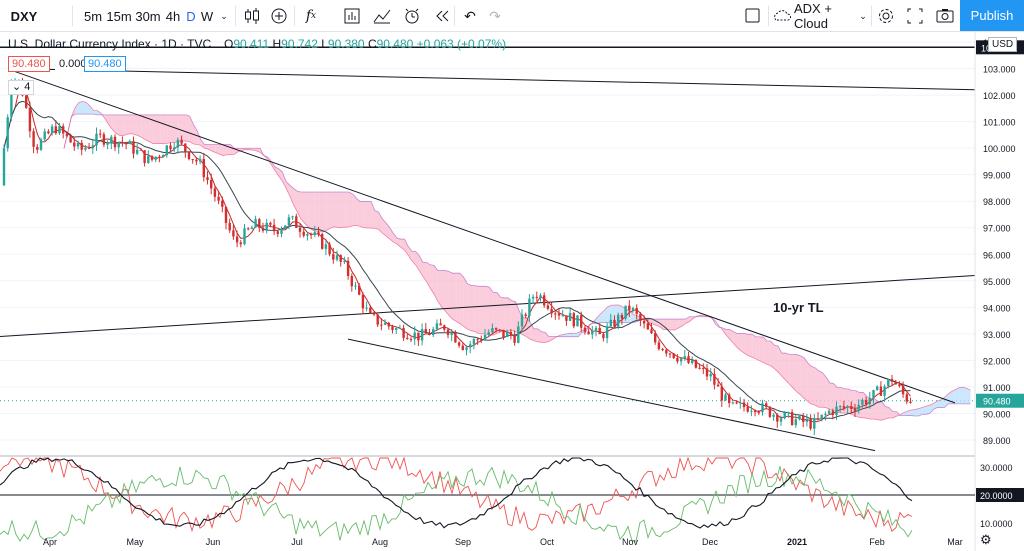 Image resolution: width=1024 pixels, height=551 pixels. What do you see at coordinates (21, 87) in the screenshot?
I see `collapse-indicators-button: ⌄ 4` at bounding box center [21, 87].